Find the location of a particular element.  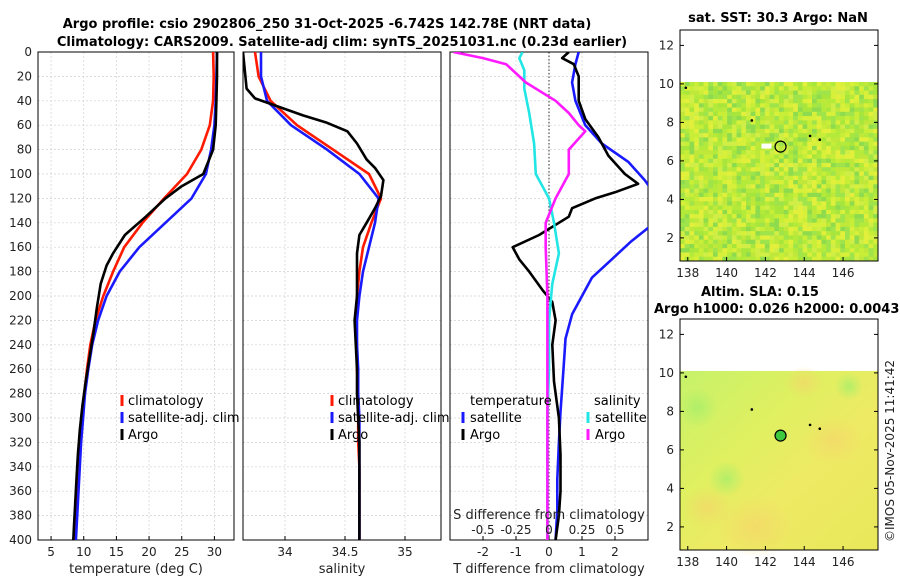

y-tick-label: 340 is located at coordinates (20, 467).